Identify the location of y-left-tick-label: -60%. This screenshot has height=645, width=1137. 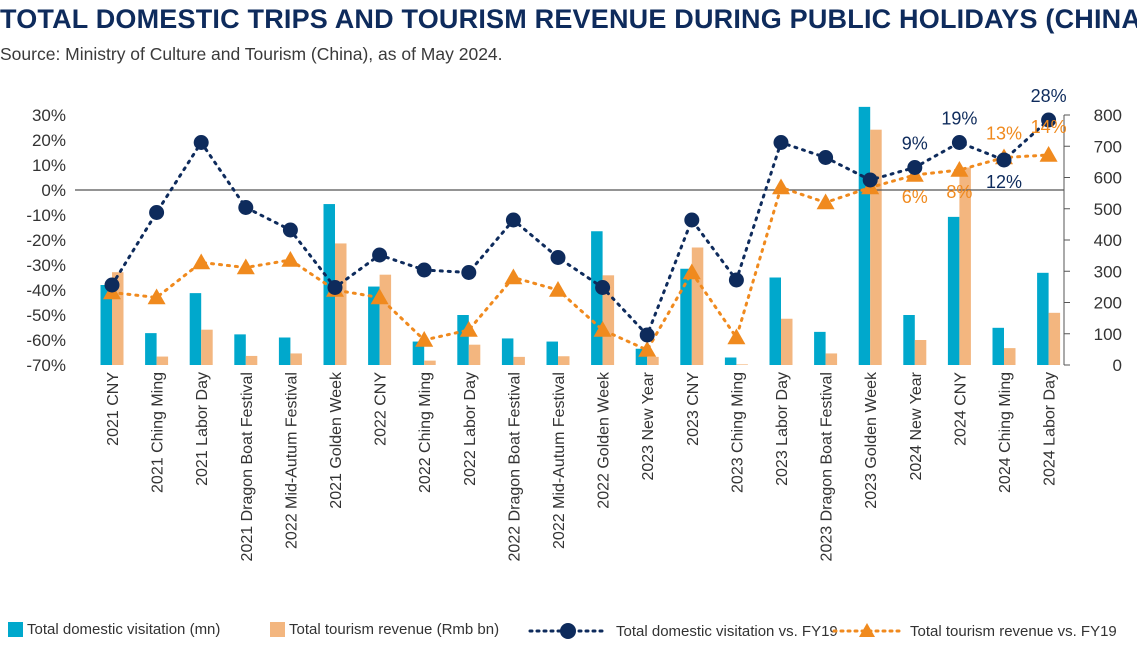
(46, 340).